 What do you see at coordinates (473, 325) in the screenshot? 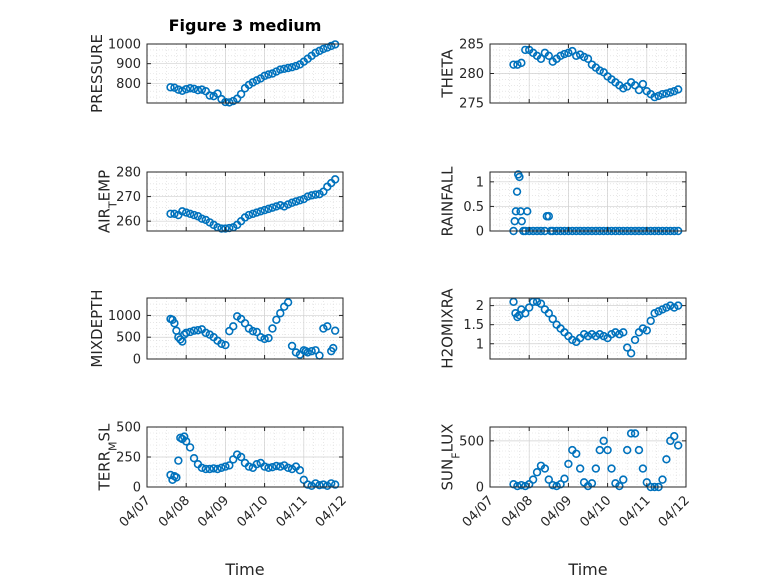
I see `y-tick-label: 1.5` at bounding box center [473, 325].